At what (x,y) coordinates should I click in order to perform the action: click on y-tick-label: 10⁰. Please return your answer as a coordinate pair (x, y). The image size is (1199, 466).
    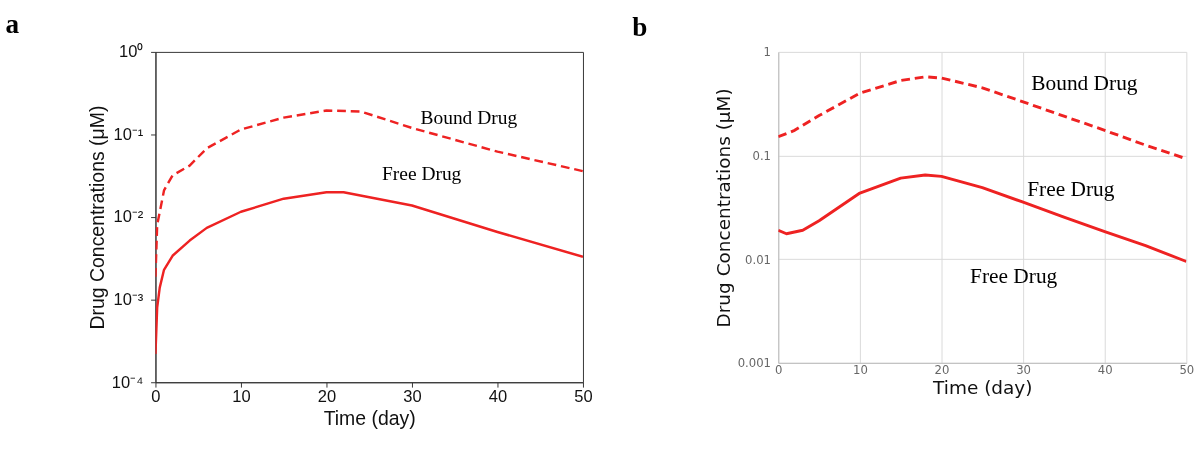
    Looking at the image, I should click on (131, 51).